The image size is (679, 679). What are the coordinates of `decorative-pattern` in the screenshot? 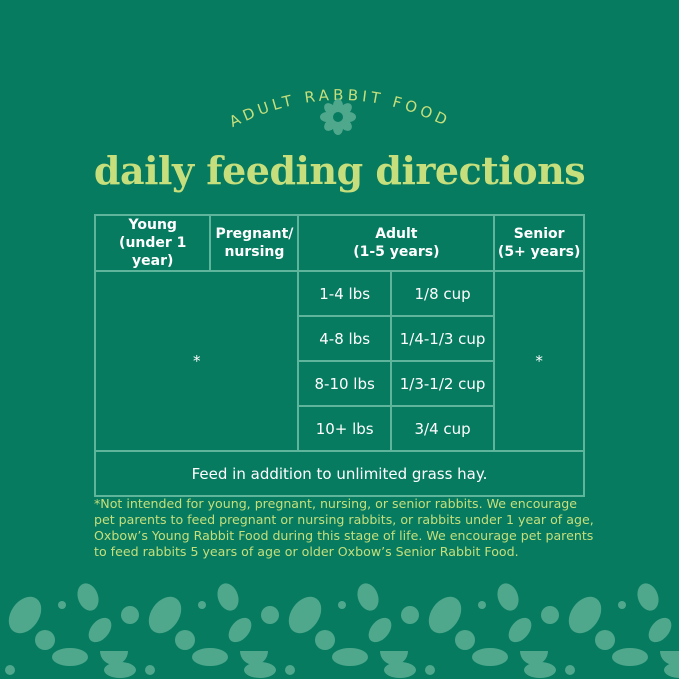 It's located at (342, 629).